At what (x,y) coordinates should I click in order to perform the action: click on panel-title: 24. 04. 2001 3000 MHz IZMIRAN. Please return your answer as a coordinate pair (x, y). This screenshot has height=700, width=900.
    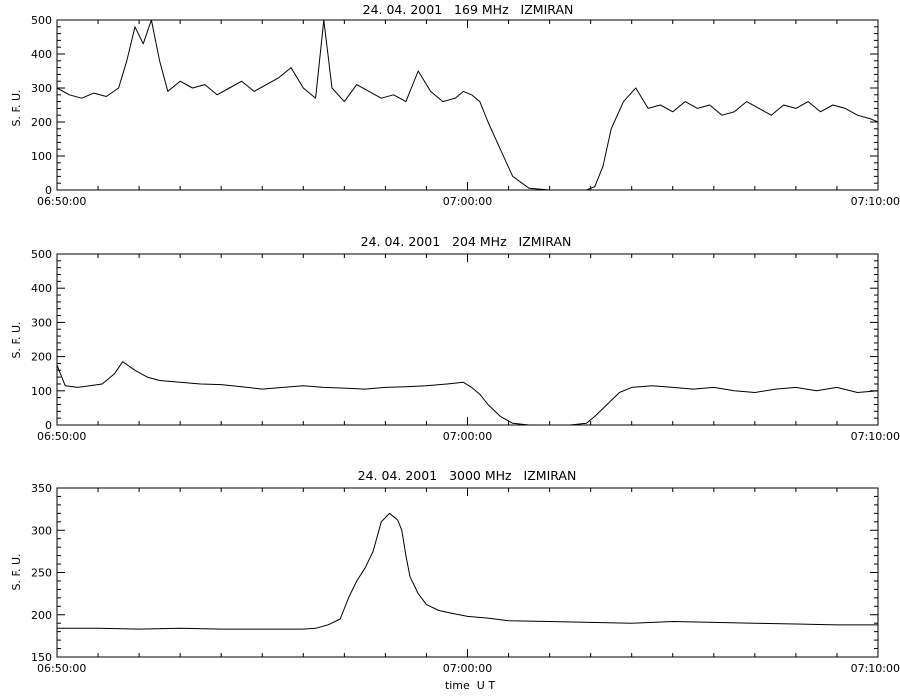
    Looking at the image, I should click on (467, 475).